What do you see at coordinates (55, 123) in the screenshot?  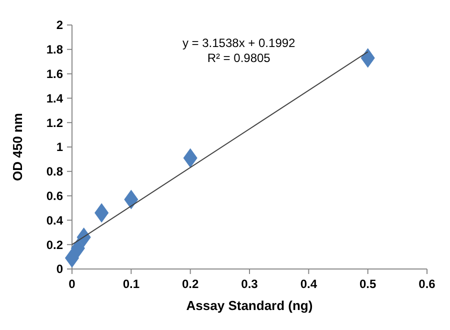 I see `y-tick-label: 1.2` at bounding box center [55, 123].